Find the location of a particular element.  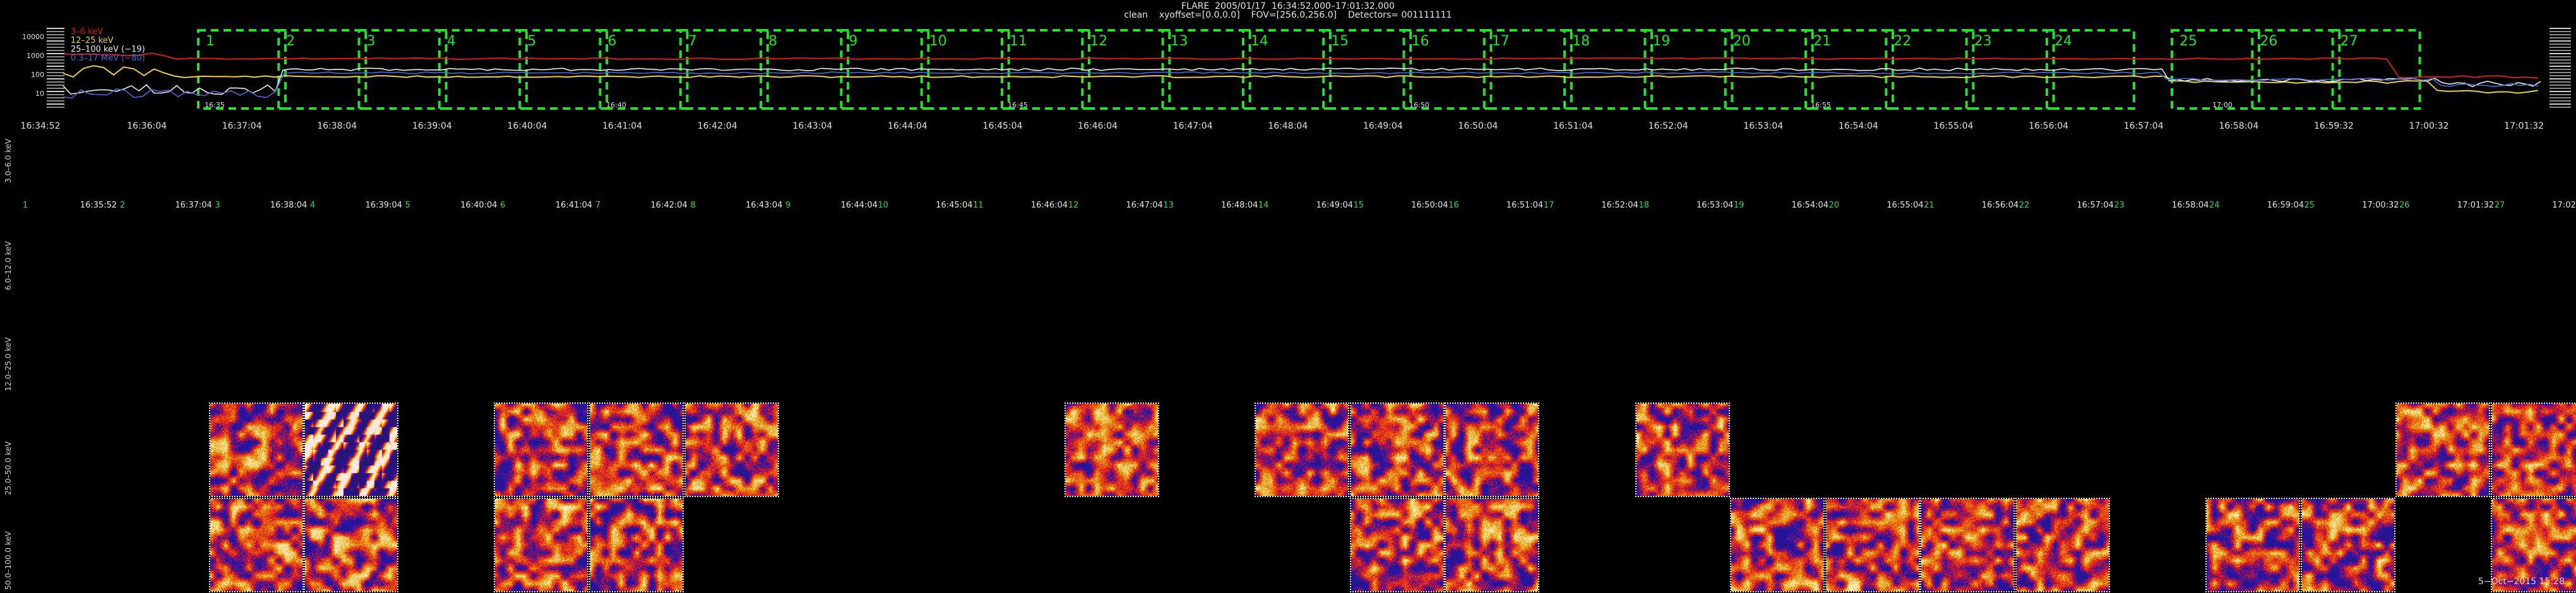

energy-row-label: 12.0–25.0 keV is located at coordinates (8, 364).